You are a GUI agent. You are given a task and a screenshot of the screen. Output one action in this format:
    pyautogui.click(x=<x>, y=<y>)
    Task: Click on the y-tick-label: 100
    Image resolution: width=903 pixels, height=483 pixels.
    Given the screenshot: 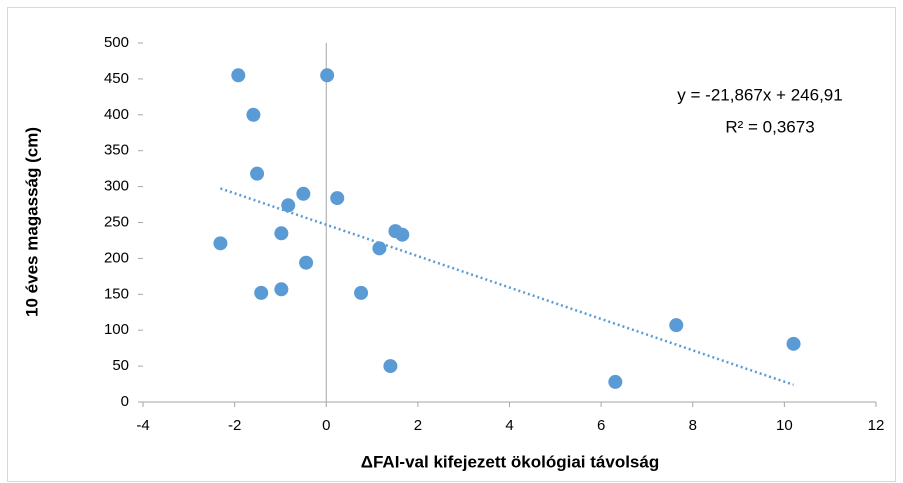 What is the action you would take?
    pyautogui.click(x=116, y=329)
    